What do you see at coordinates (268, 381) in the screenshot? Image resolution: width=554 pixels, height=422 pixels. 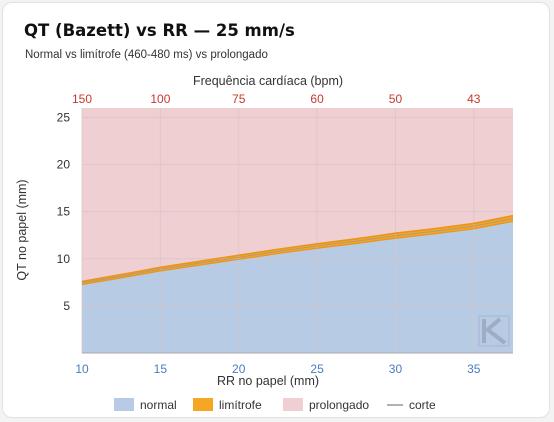 I see `x-axis-title: RR no papel (mm)` at bounding box center [268, 381].